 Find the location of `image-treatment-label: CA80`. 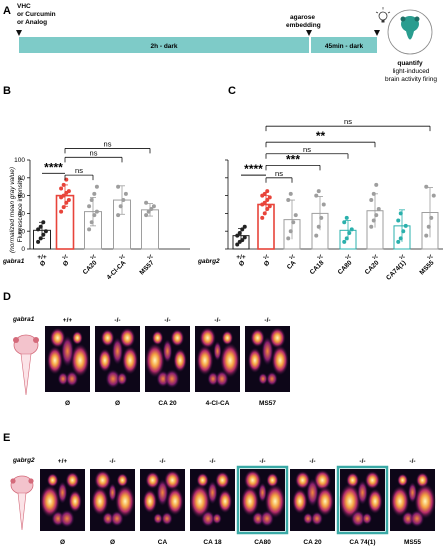

image-treatment-label: CA80 is located at coordinates (262, 542).